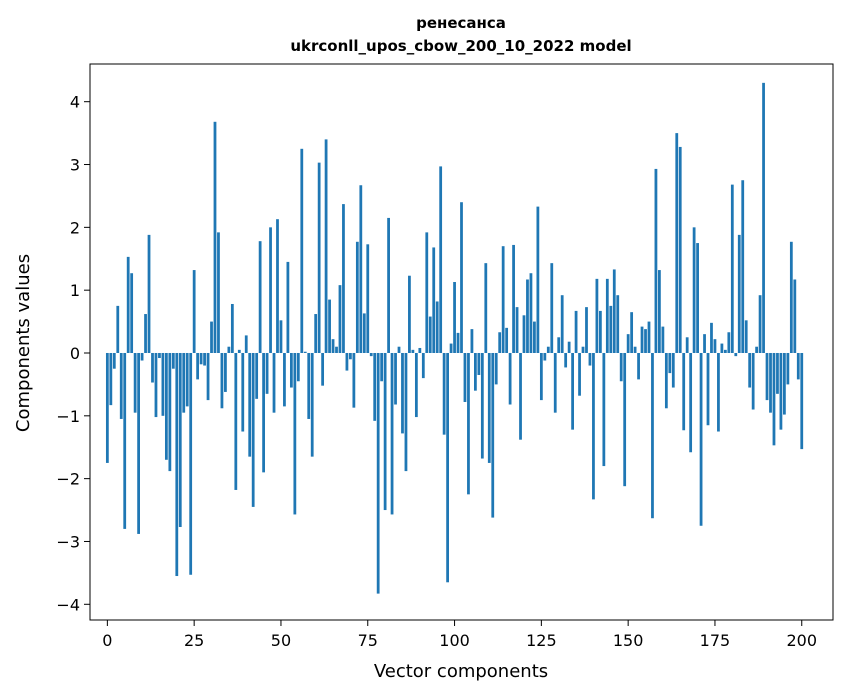  I want to click on y-tick-label: 1, so click(75, 290).